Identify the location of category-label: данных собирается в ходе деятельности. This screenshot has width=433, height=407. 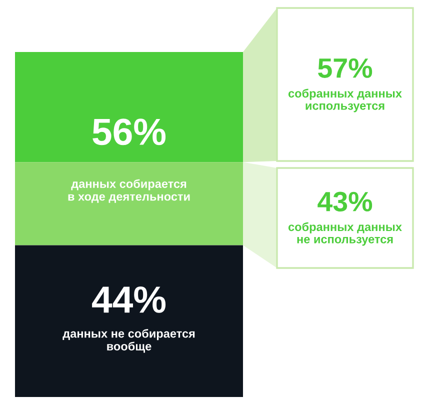
(129, 191).